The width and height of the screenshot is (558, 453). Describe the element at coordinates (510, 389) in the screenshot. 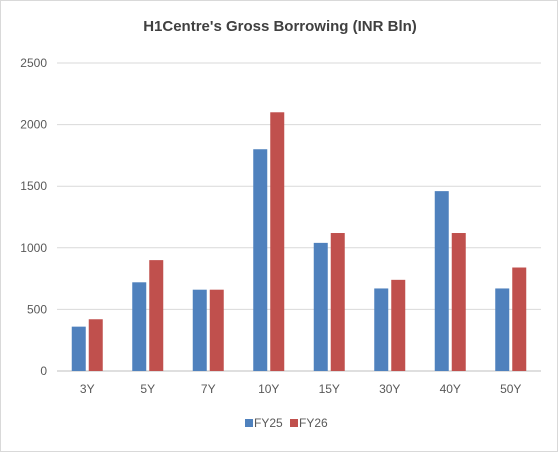

I see `x-tick-label: 50Y` at that location.